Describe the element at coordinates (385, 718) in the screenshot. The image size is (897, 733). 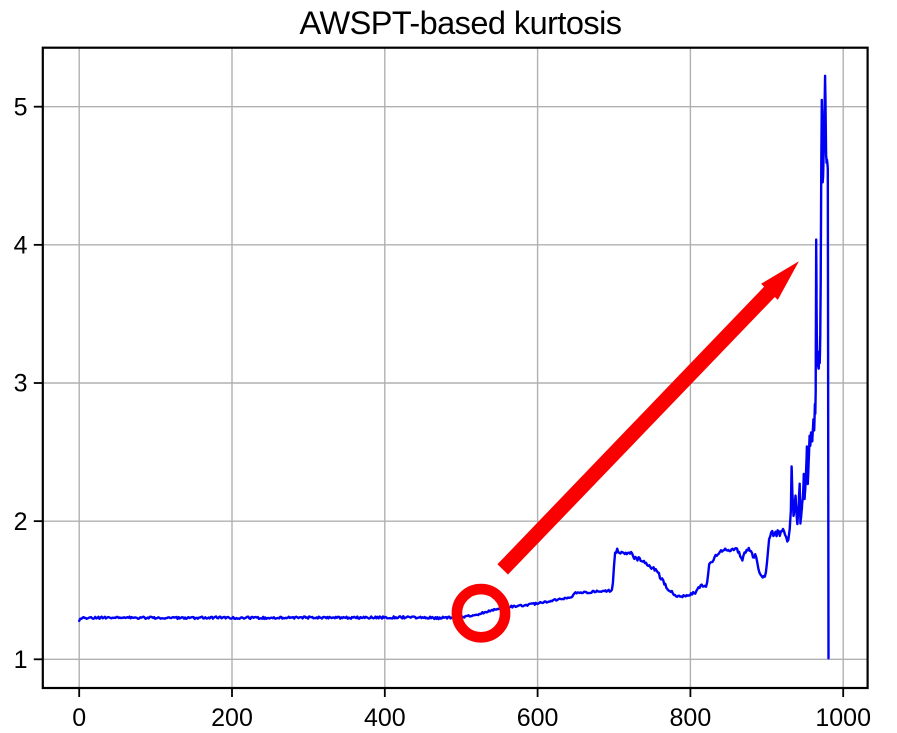
I see `svg-text: 400` at that location.